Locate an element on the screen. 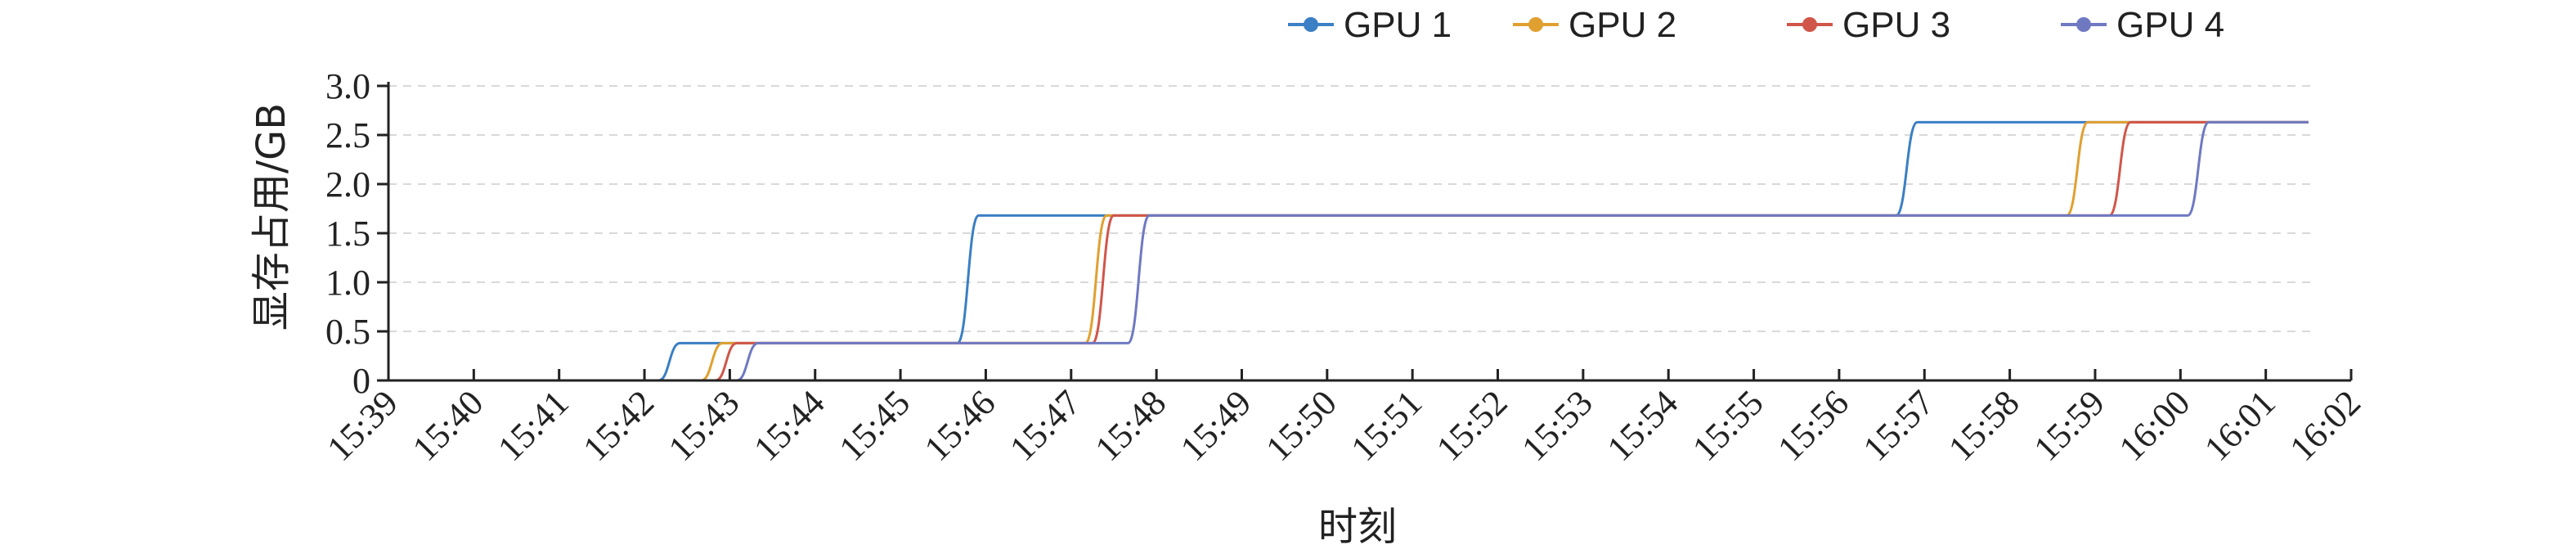  y-tick-label: 3.0 is located at coordinates (347, 86).